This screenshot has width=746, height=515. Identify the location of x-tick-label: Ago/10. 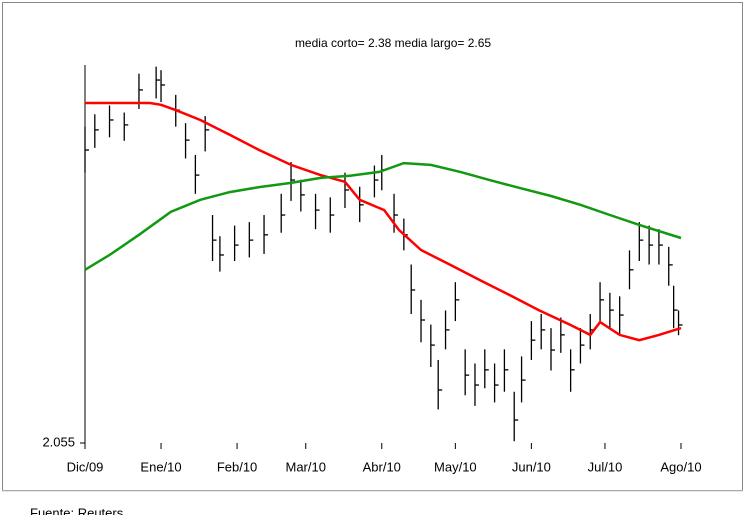
(680, 466).